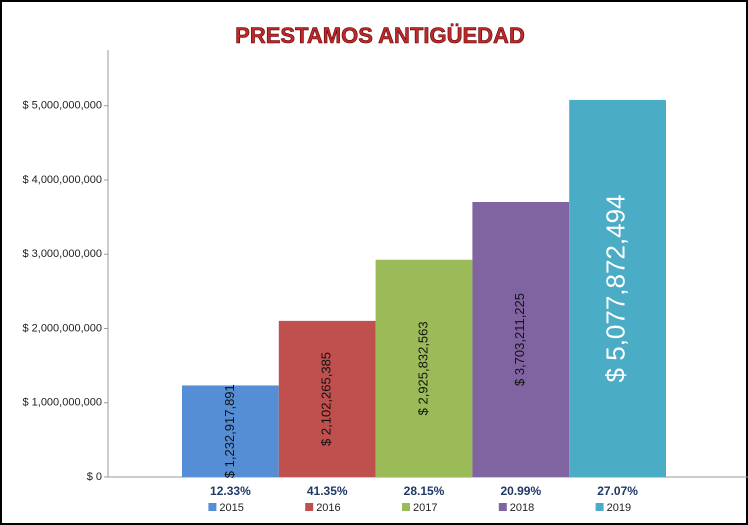  I want to click on value-label: $ 1,232,917,891, so click(229, 431).